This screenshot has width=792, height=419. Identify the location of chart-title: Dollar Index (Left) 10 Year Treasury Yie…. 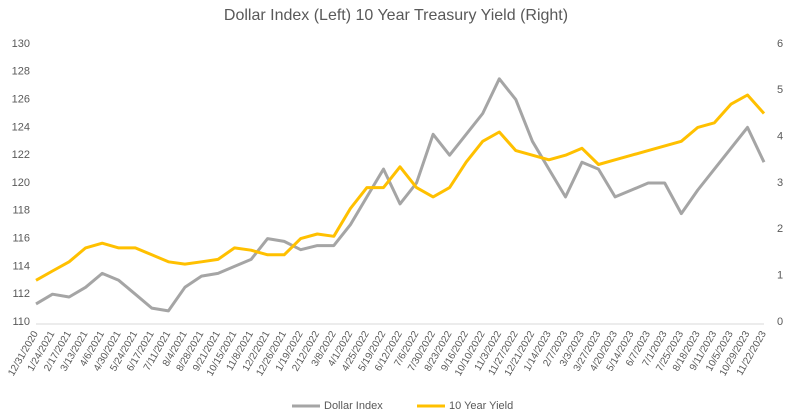
(396, 15).